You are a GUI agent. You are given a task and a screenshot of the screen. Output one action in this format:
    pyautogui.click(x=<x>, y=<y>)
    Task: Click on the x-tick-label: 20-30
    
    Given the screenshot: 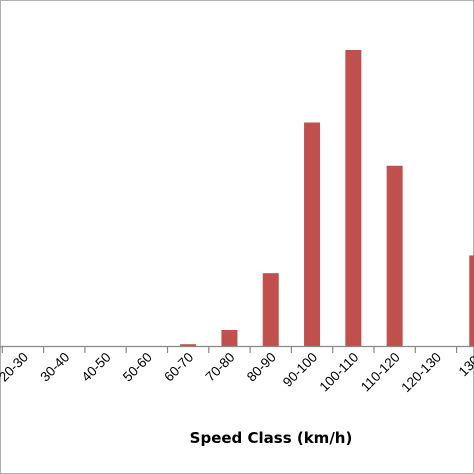 What is the action you would take?
    pyautogui.click(x=15, y=367)
    